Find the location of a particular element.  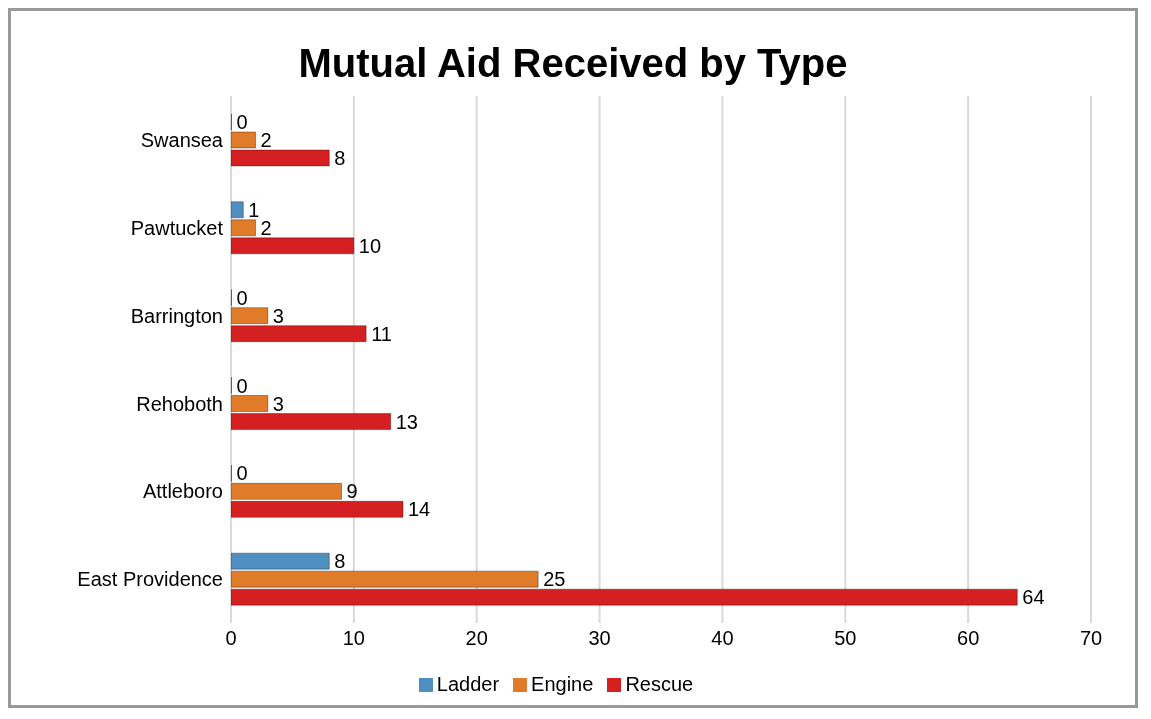

data-label: 9 is located at coordinates (352, 491).